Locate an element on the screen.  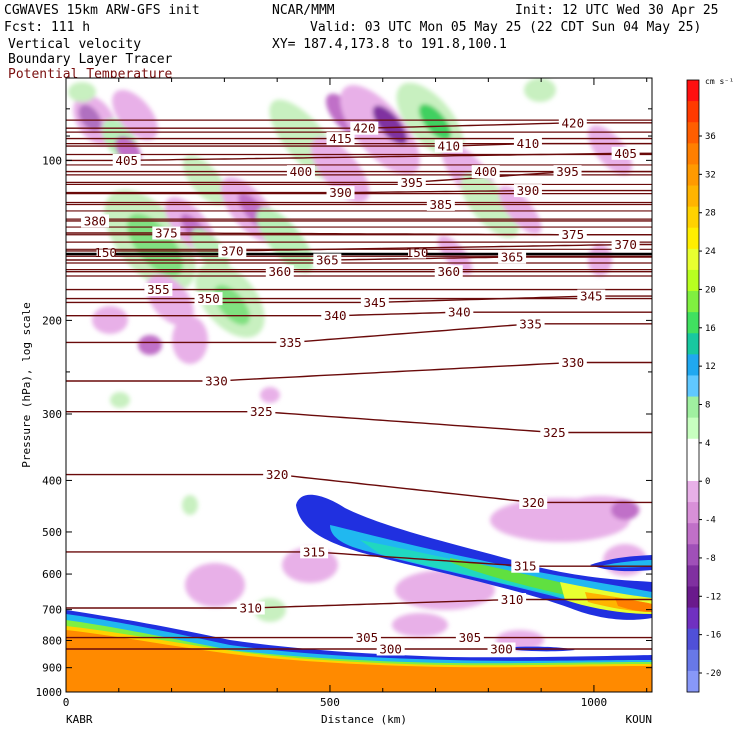
colorbar-unit: cm s⁻¹ is located at coordinates (719, 81).